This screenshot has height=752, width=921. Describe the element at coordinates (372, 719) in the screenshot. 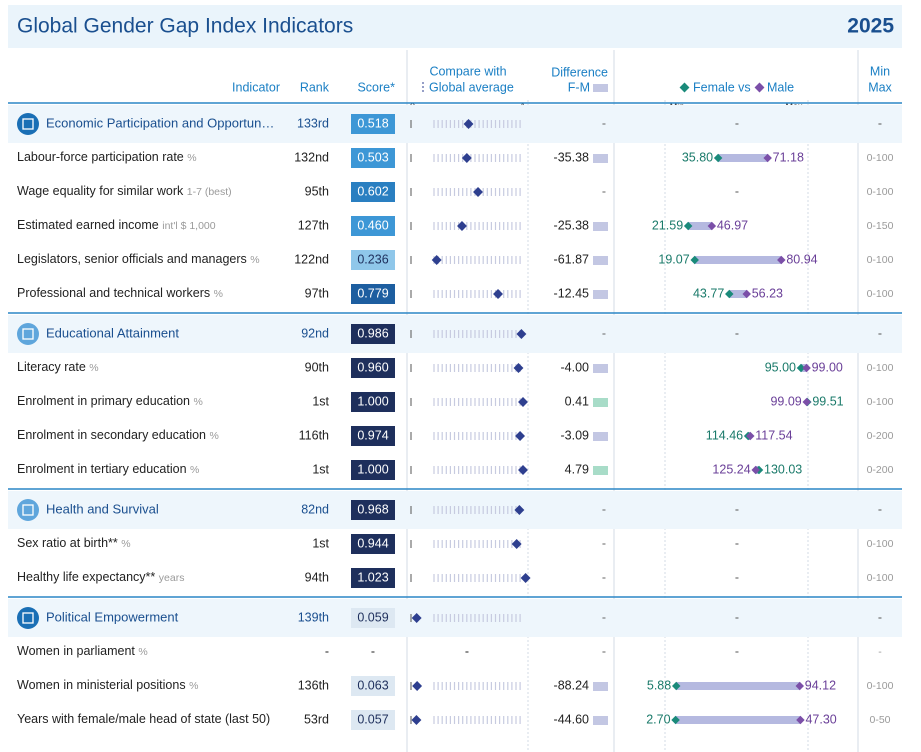

I see `score: 0.057` at that location.